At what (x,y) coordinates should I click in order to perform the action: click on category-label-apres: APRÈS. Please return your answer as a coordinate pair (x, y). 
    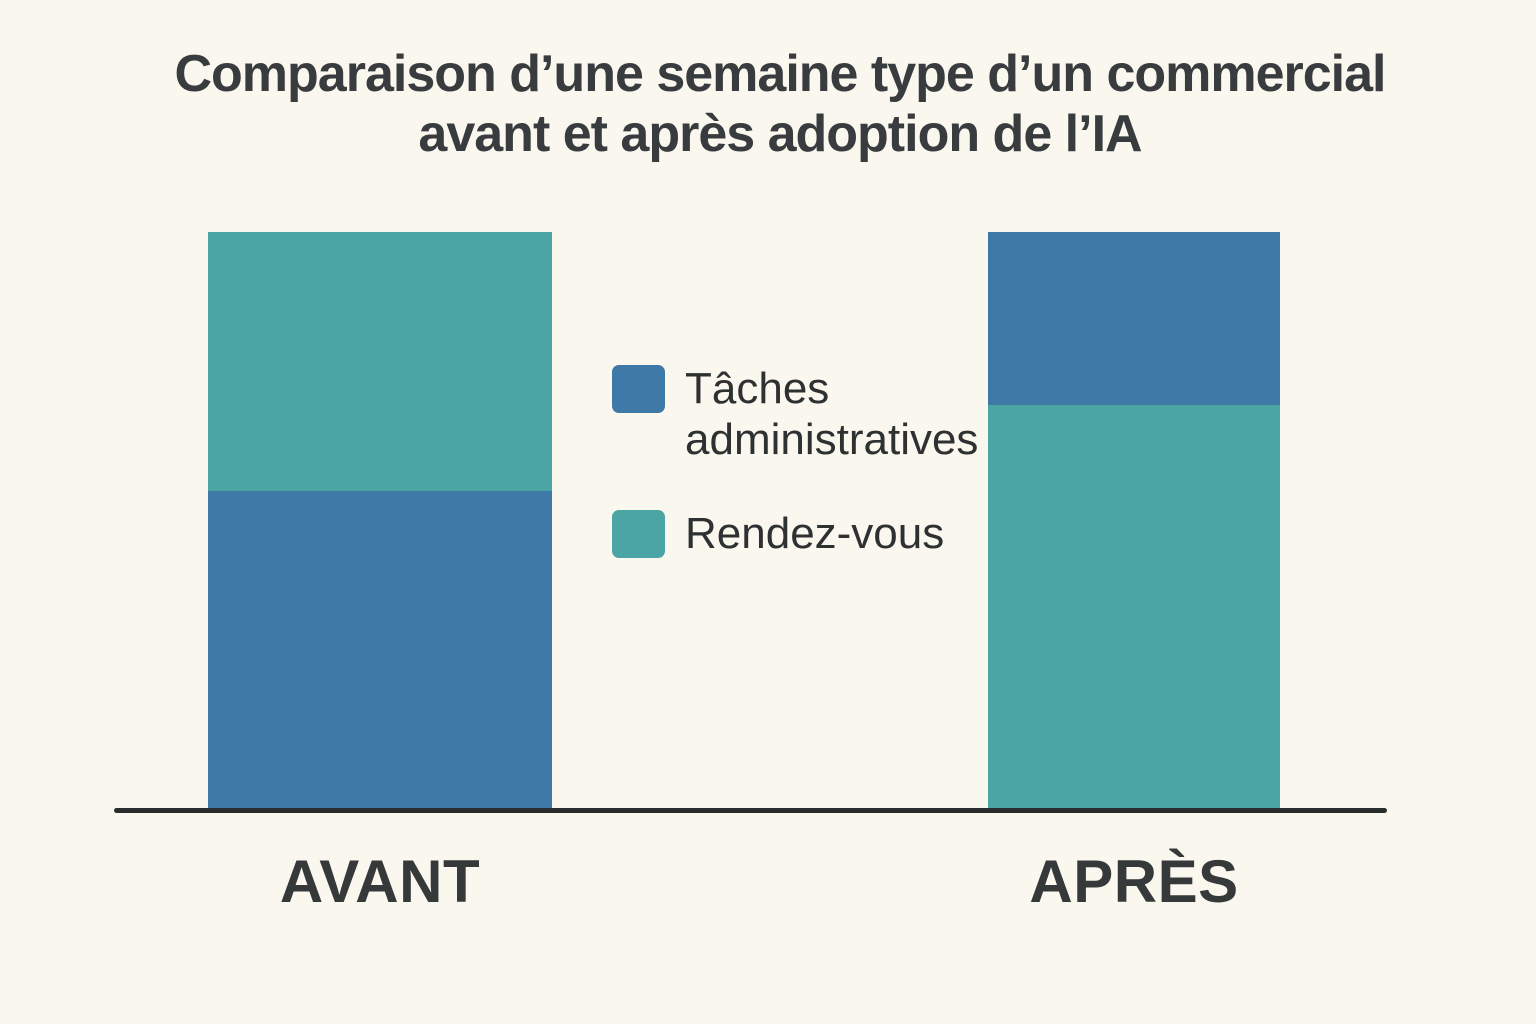
    Looking at the image, I should click on (1134, 881).